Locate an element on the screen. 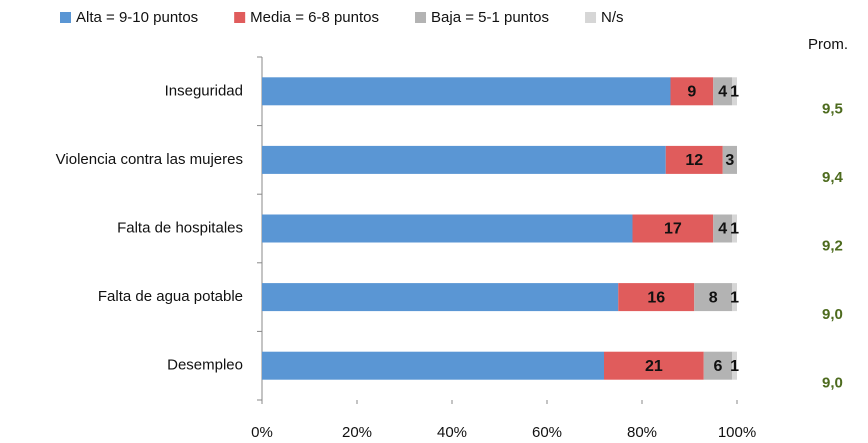  x-tick-label: 40% is located at coordinates (452, 432).